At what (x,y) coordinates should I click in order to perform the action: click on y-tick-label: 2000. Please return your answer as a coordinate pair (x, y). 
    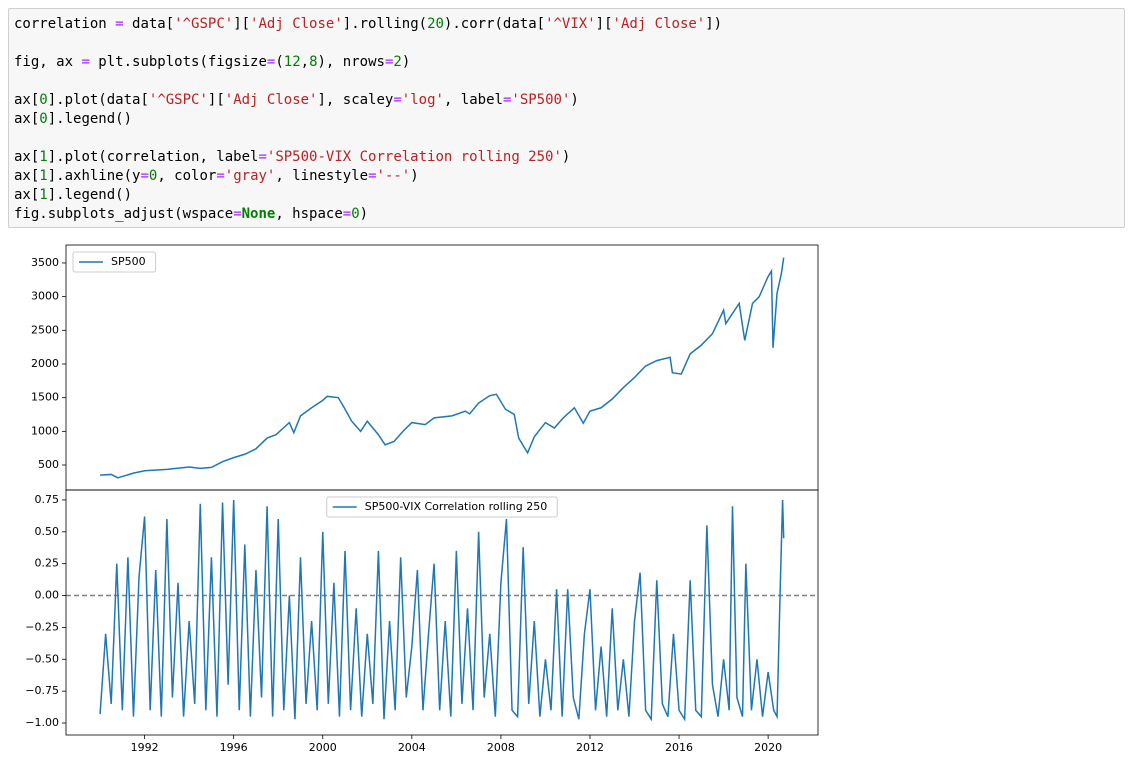
    Looking at the image, I should click on (45, 363).